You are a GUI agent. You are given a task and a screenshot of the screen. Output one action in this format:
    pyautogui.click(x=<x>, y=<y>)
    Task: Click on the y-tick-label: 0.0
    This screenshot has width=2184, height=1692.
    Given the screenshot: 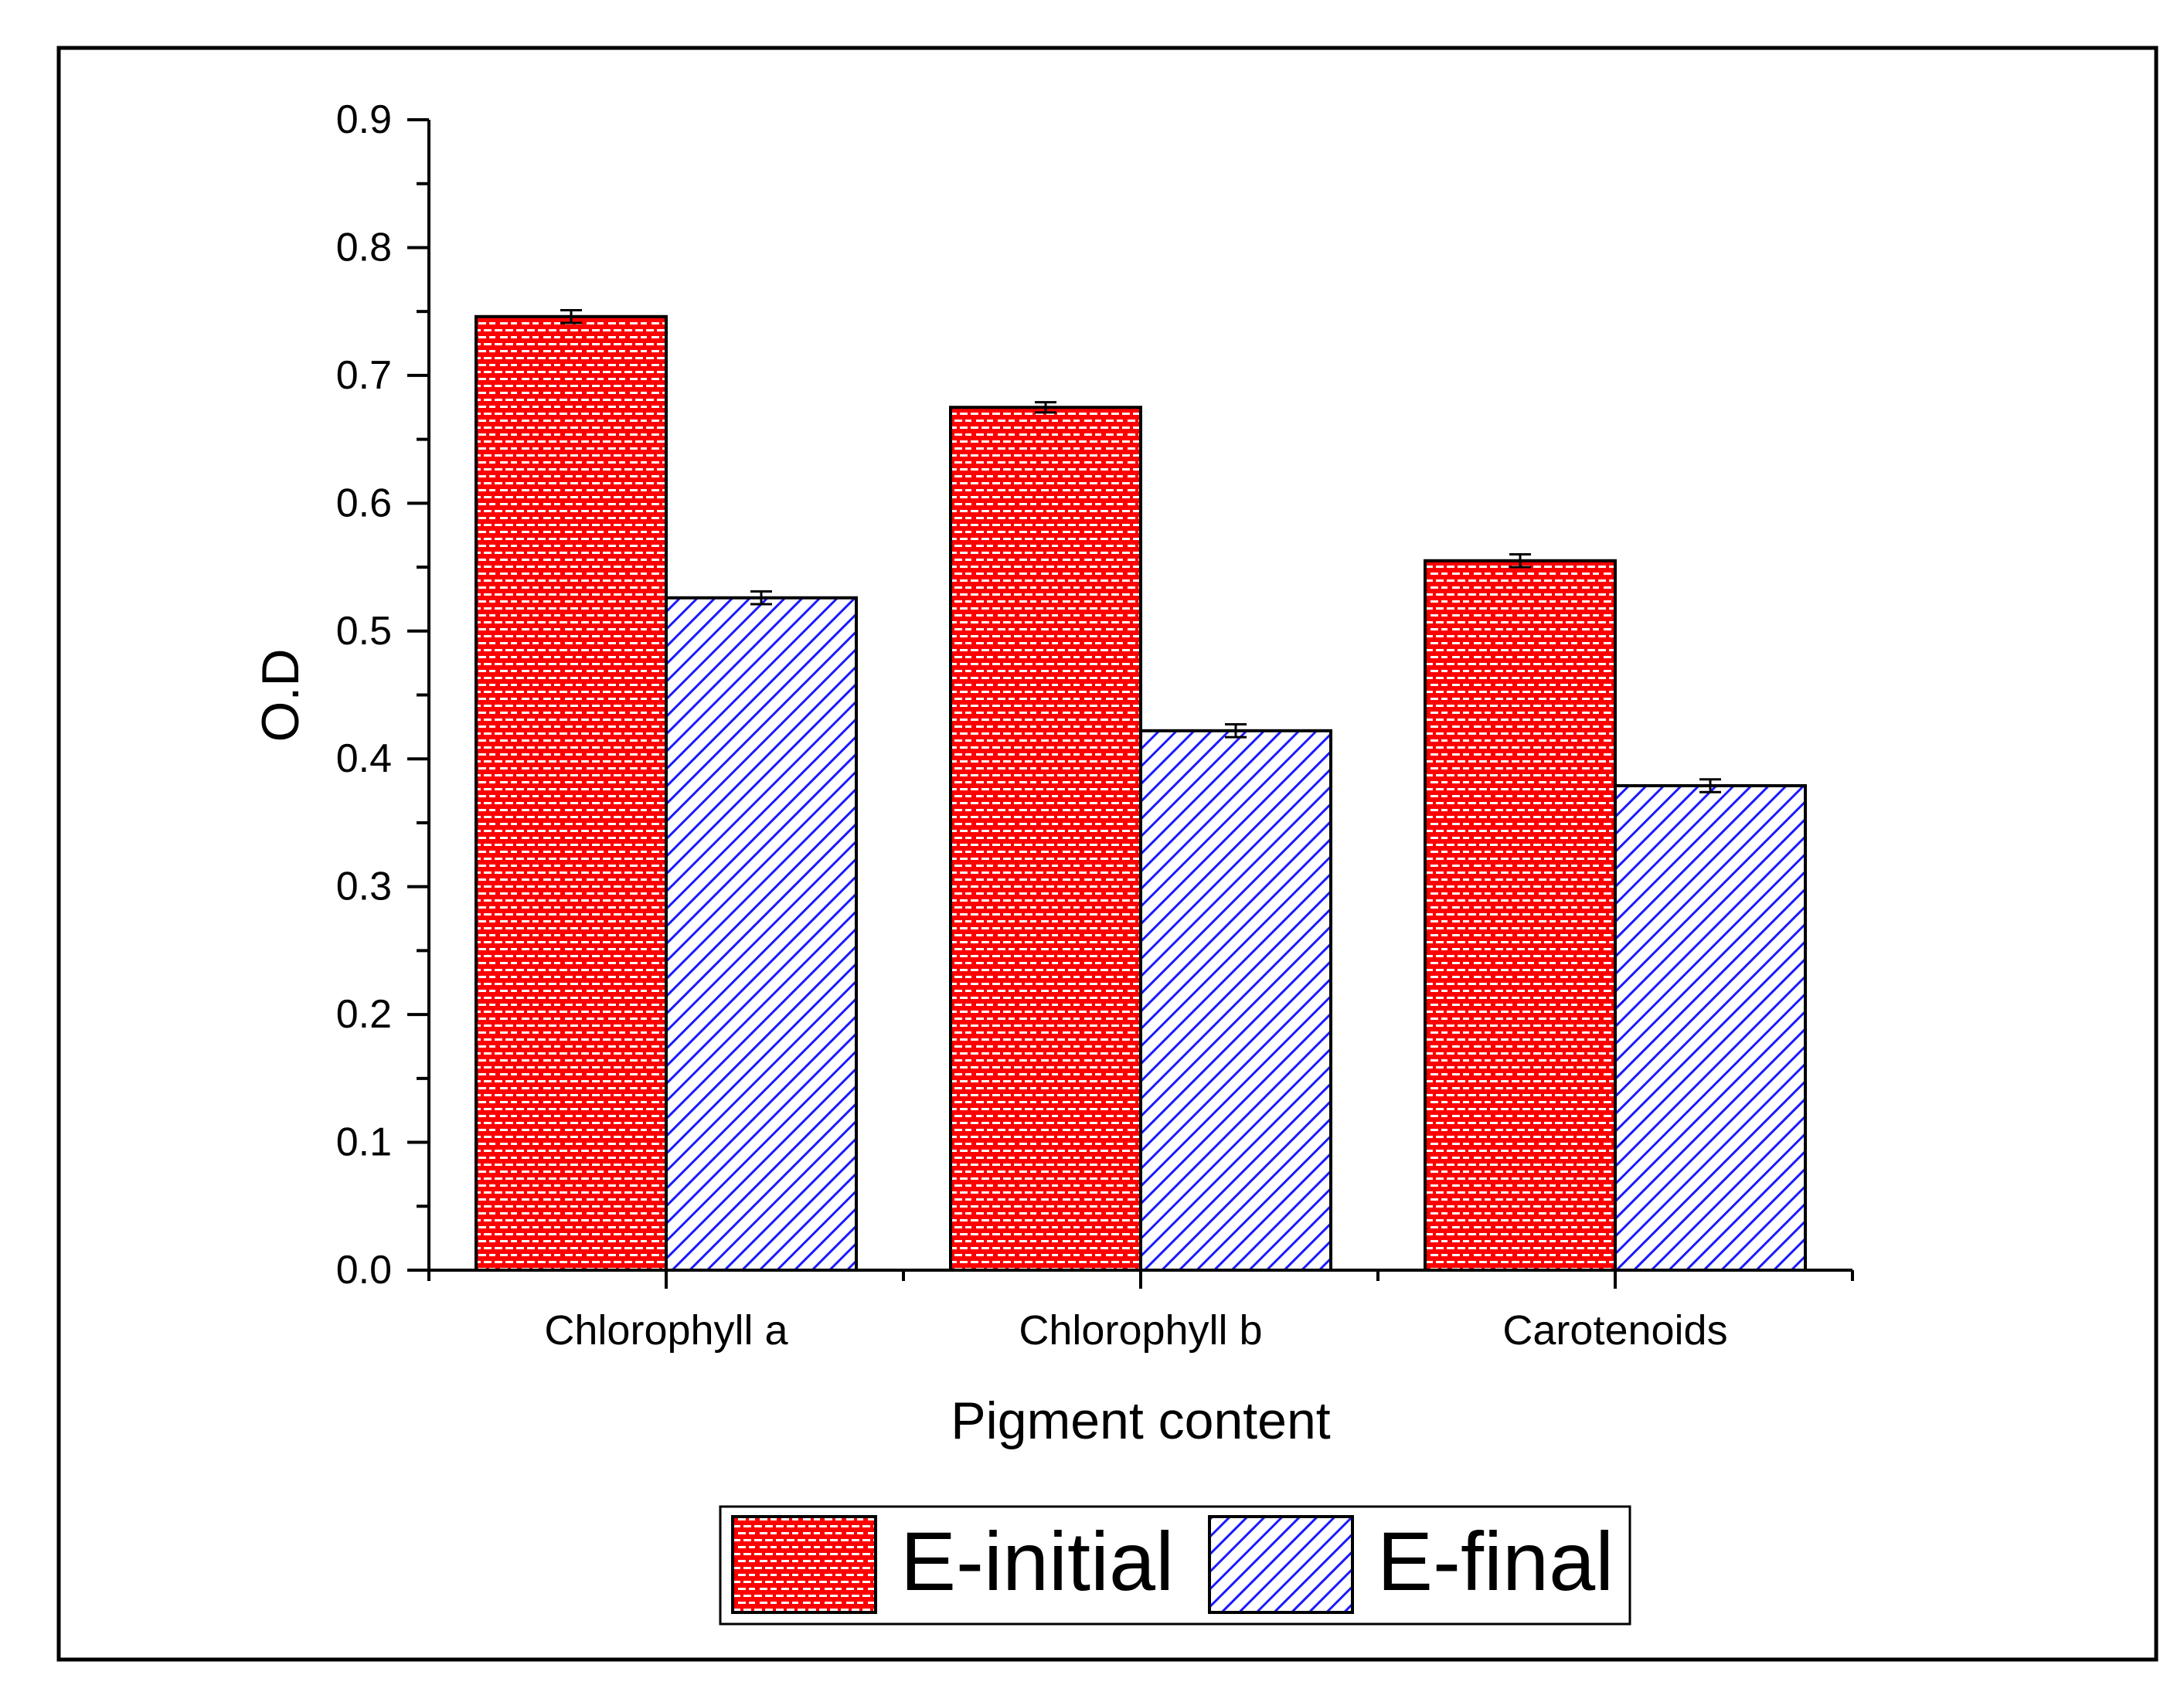 What is the action you would take?
    pyautogui.click(x=364, y=1271)
    